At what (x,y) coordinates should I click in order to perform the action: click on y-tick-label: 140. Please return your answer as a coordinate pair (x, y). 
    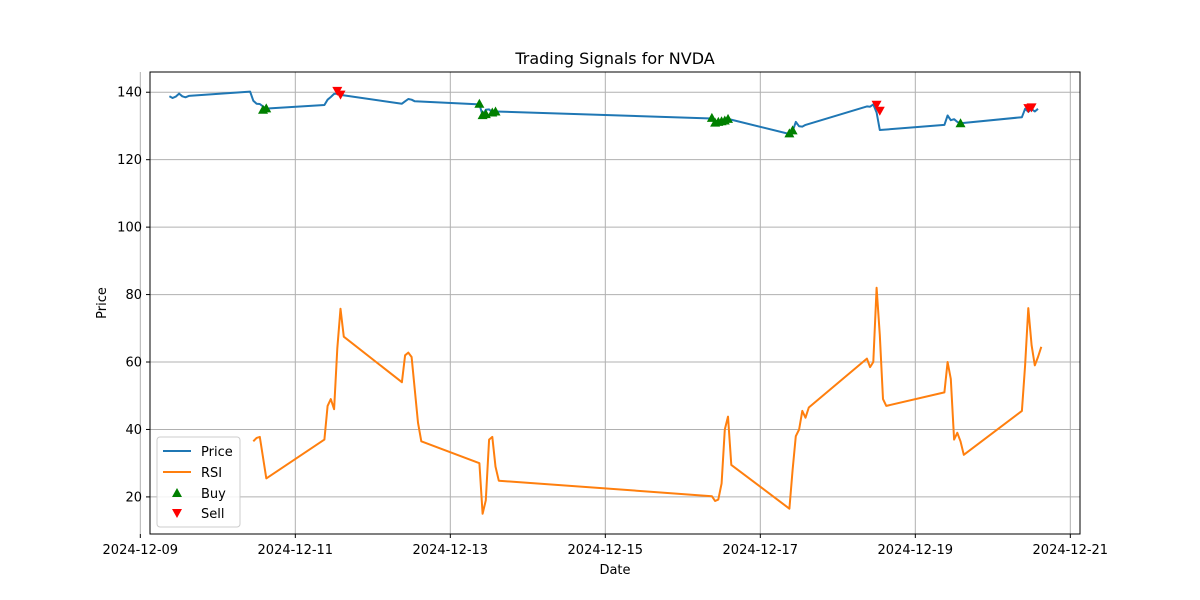
    Looking at the image, I should click on (129, 93).